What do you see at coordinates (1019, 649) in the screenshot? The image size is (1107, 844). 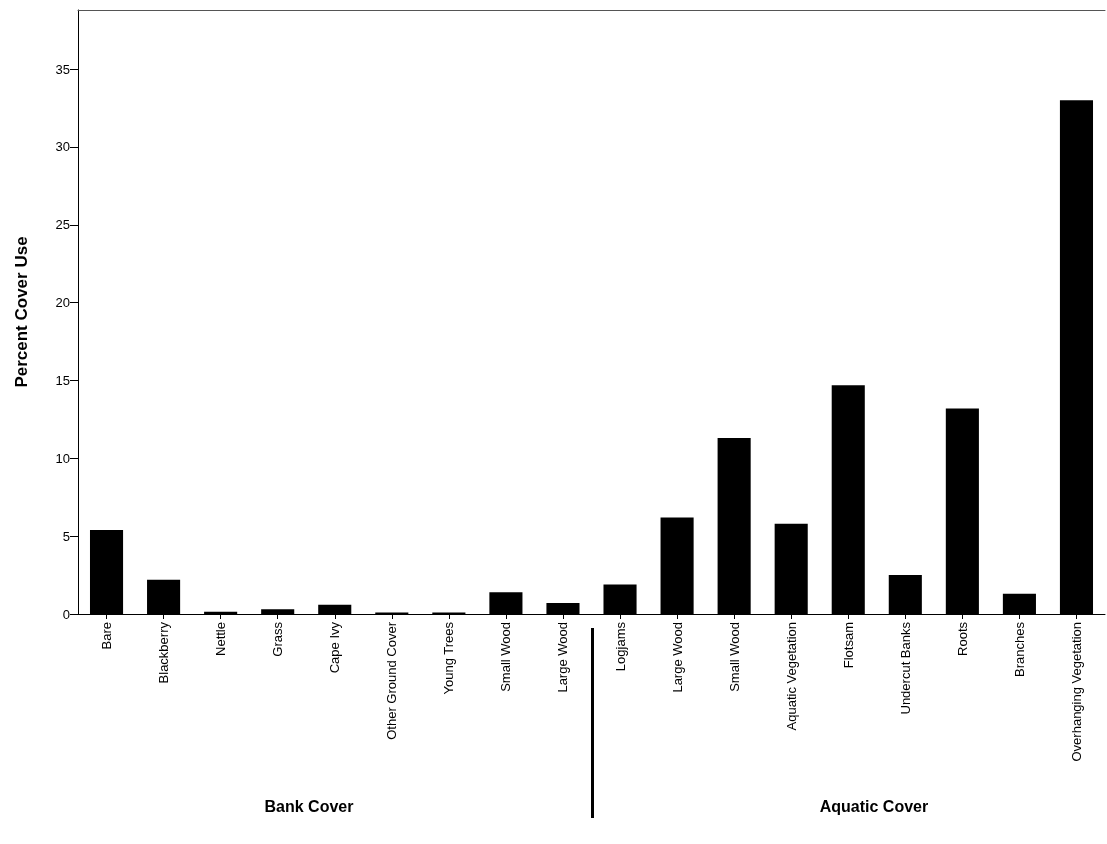 I see `x-tick-label: Branches` at bounding box center [1019, 649].